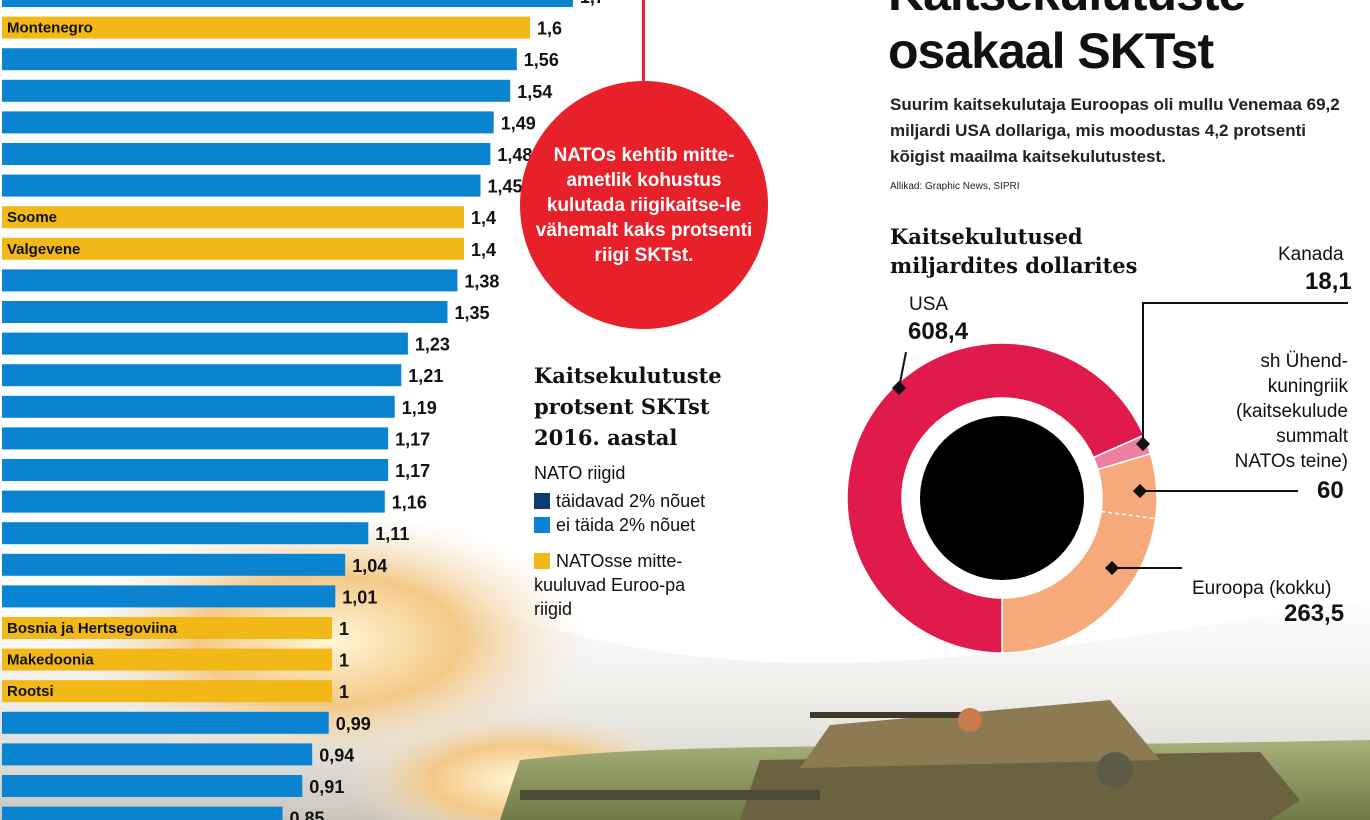 The height and width of the screenshot is (820, 1370). What do you see at coordinates (483, 218) in the screenshot?
I see `bar-value-label: 1,4` at bounding box center [483, 218].